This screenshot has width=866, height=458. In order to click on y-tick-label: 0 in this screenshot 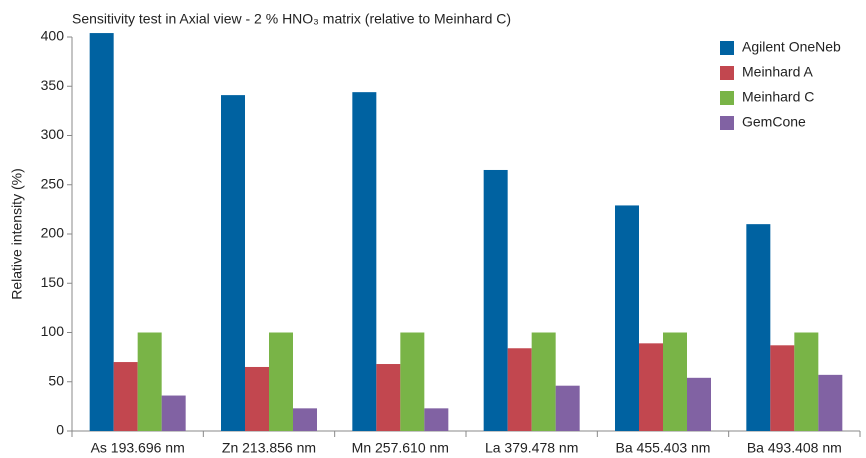, I will do `click(60, 430)`.